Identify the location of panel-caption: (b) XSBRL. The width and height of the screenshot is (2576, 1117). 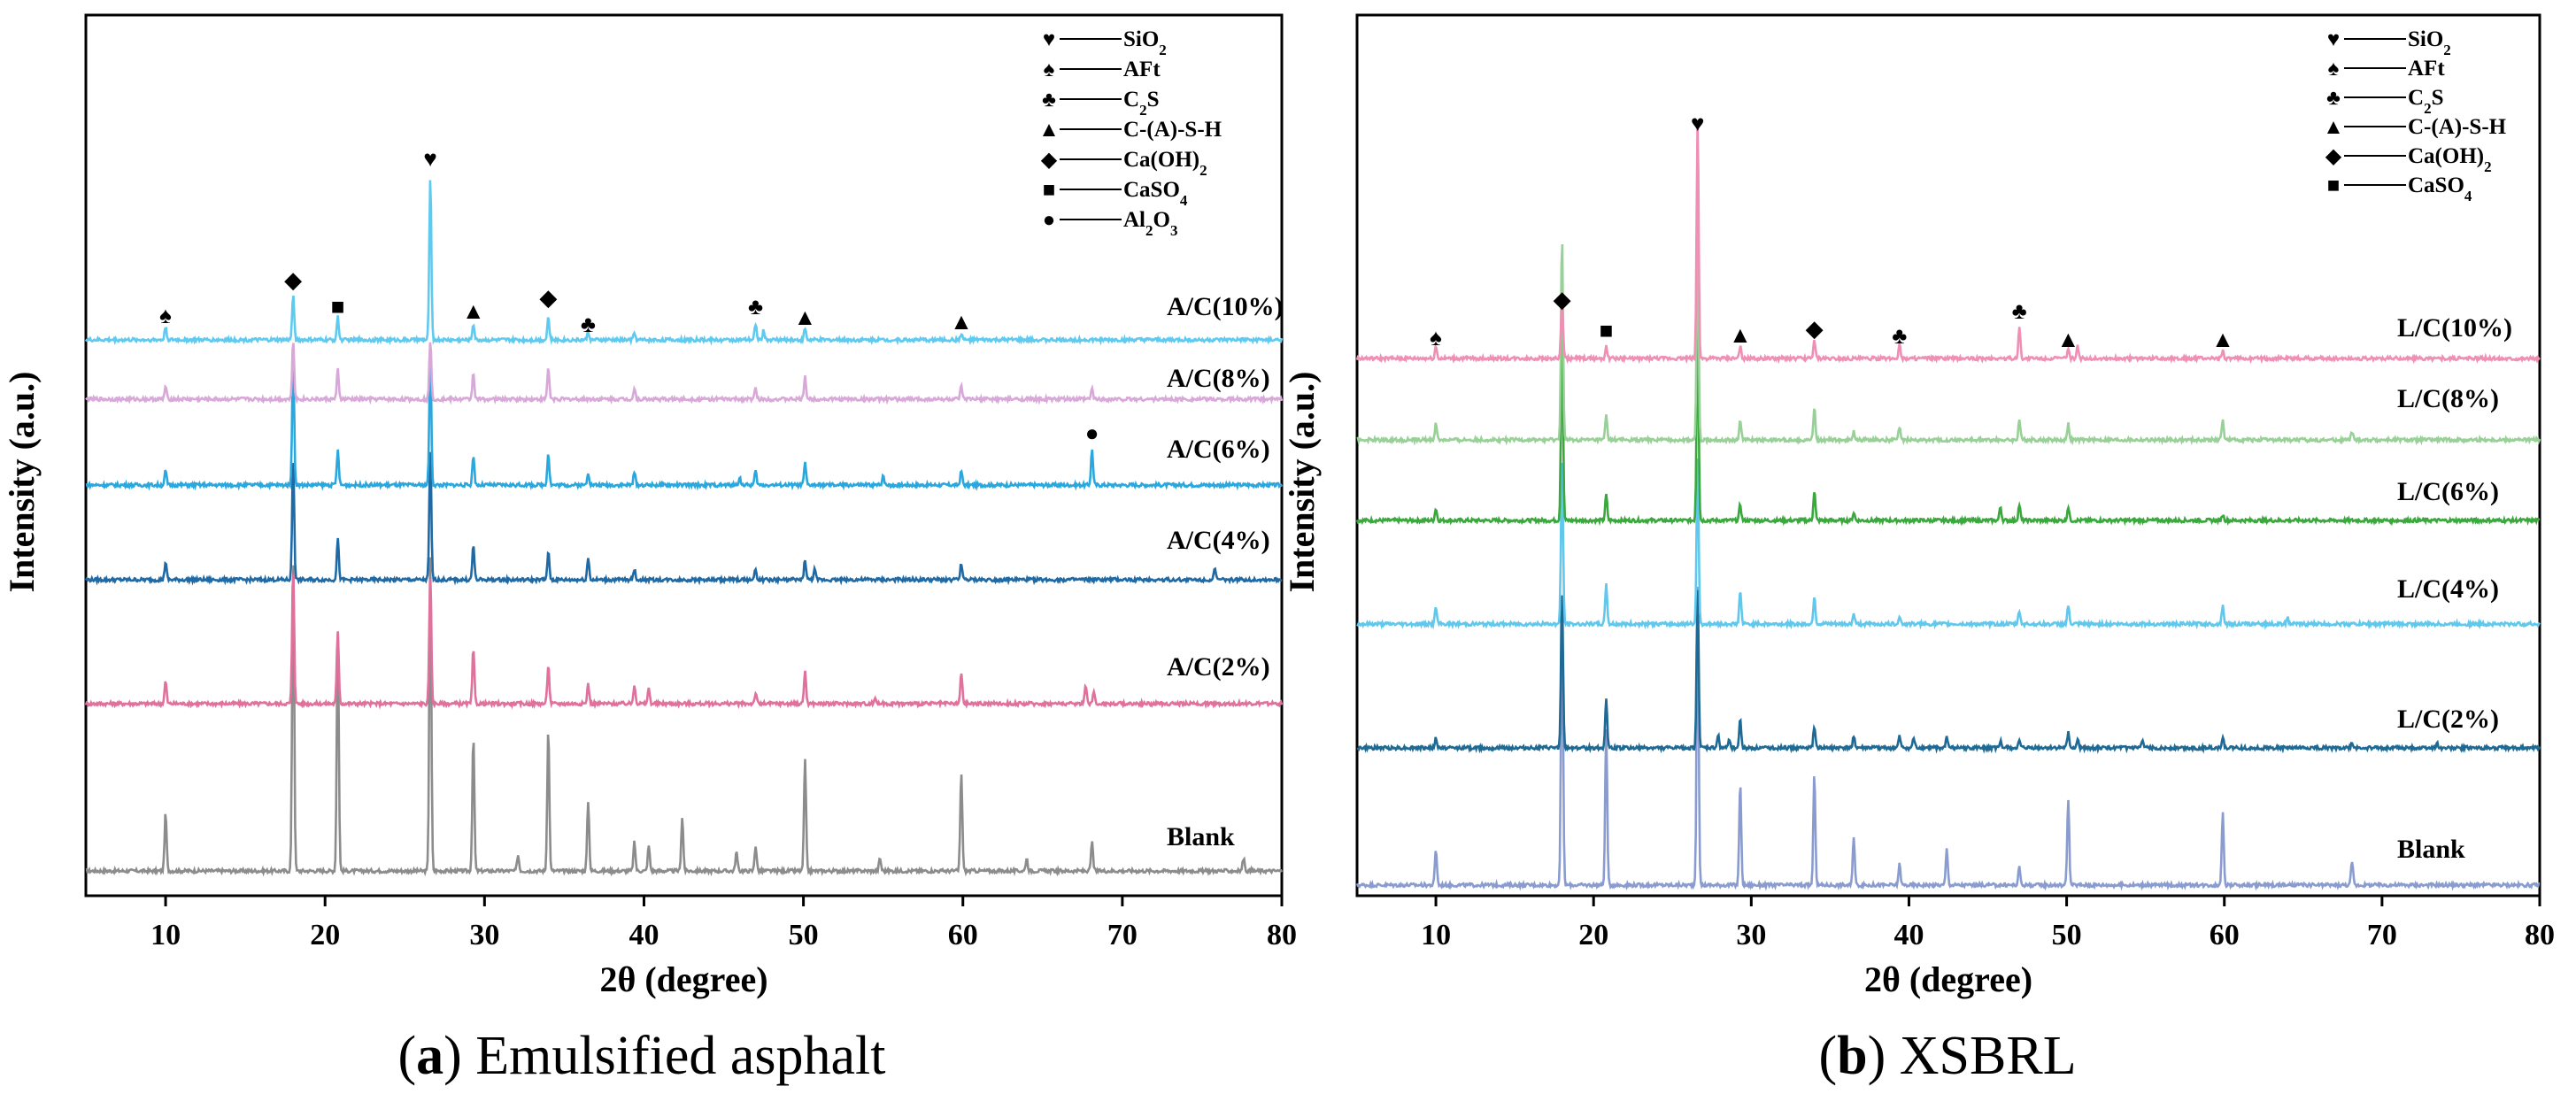
(1947, 1056).